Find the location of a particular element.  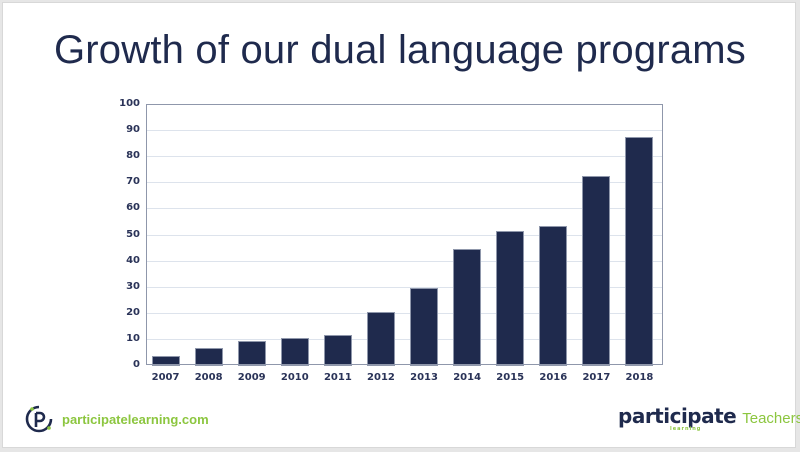

brand-logo: participate learning is located at coordinates (677, 418).